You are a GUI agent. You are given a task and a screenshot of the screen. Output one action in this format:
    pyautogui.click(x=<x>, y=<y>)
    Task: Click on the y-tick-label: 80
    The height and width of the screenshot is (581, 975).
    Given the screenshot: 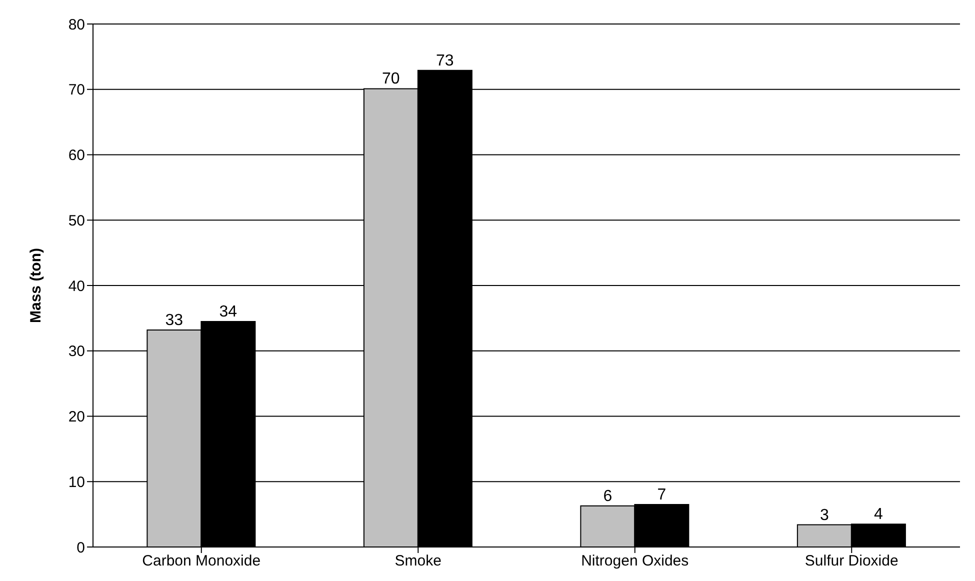 What is the action you would take?
    pyautogui.click(x=76, y=25)
    